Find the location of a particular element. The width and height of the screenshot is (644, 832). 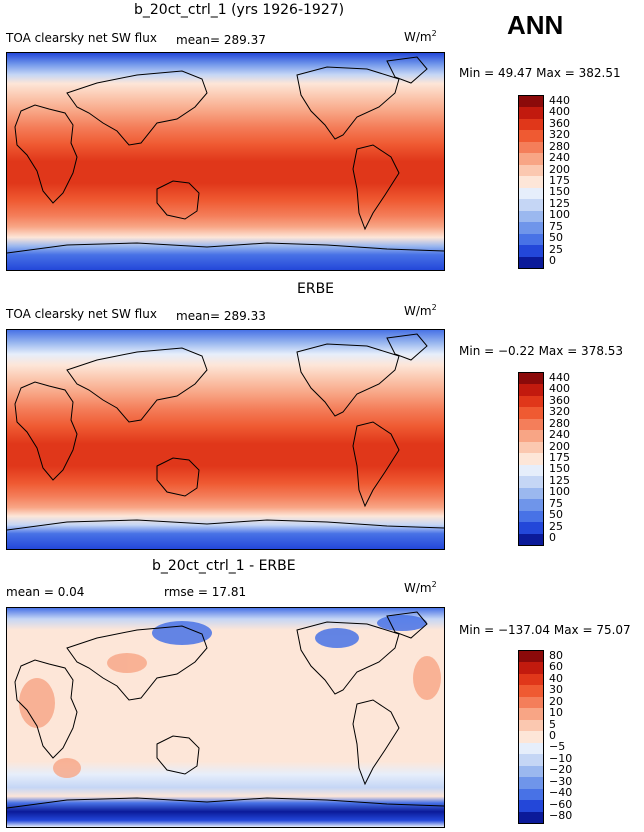

panel2-title: ERBE is located at coordinates (316, 289).